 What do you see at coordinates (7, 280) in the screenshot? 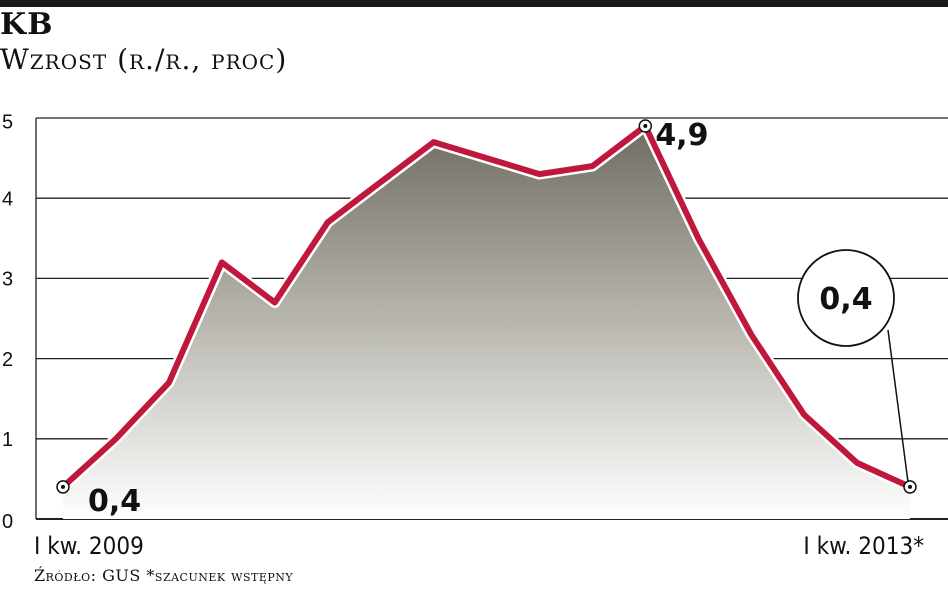
I see `y-tick-label: 3` at bounding box center [7, 280].